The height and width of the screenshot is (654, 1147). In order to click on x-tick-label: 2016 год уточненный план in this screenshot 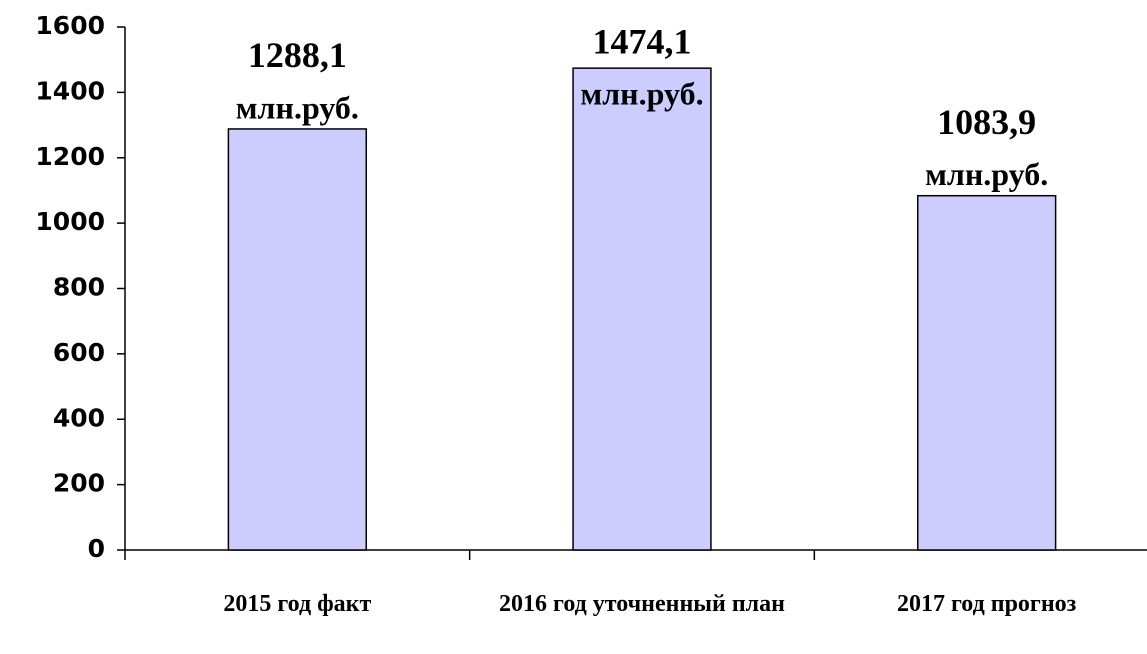, I will do `click(642, 604)`.